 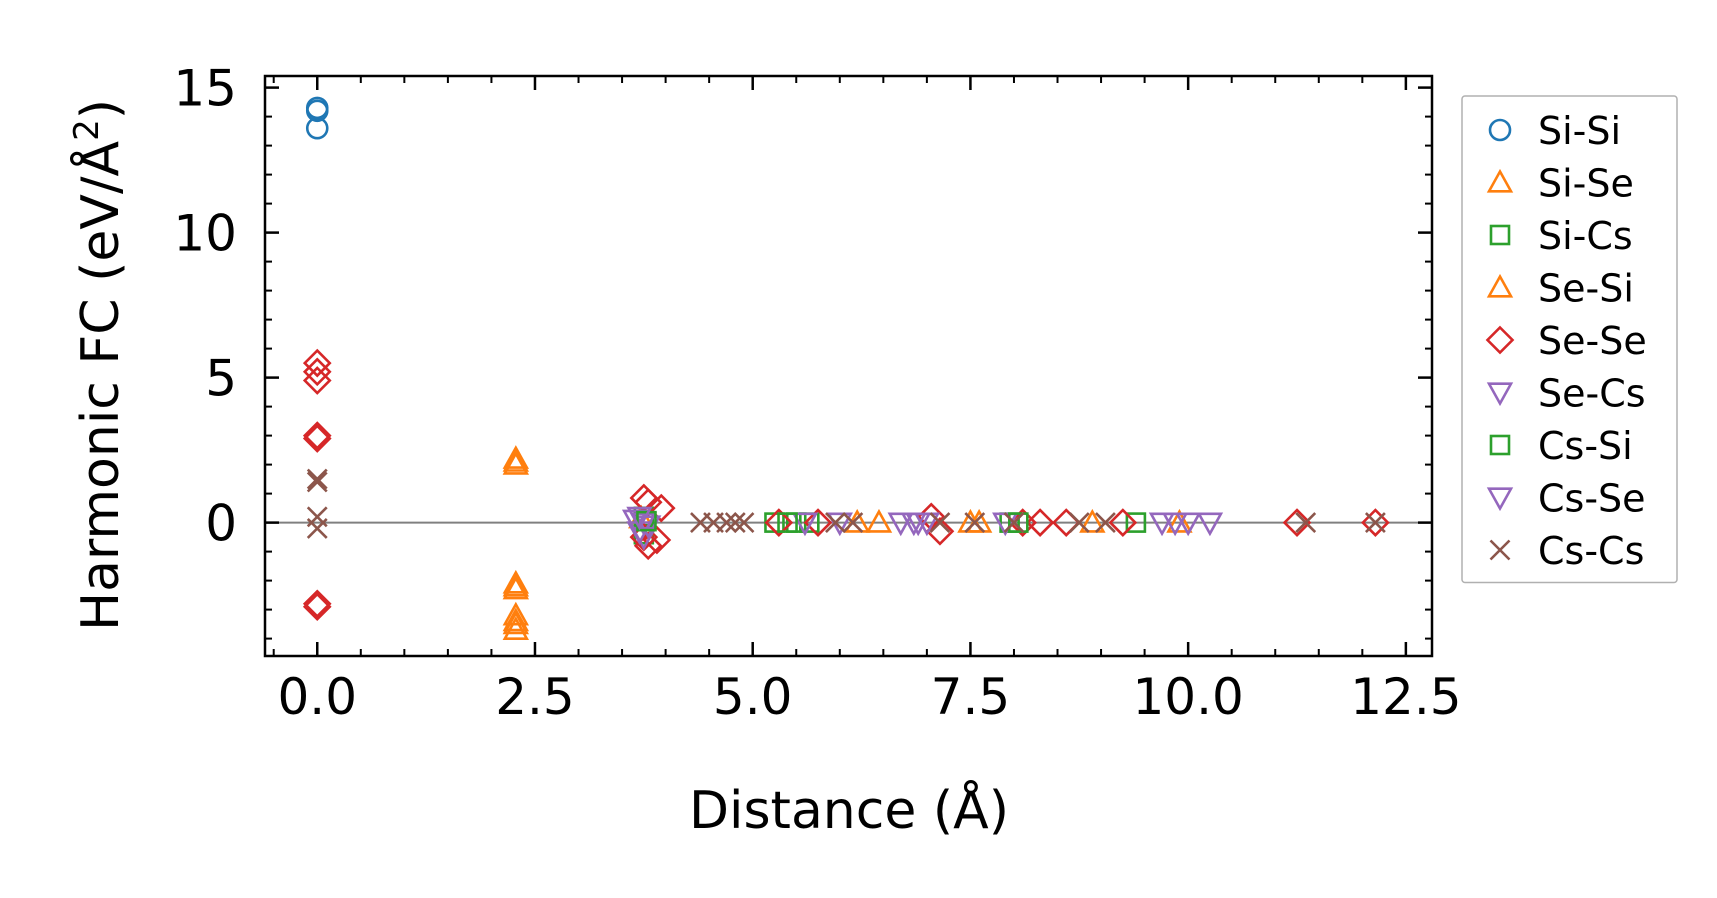 What do you see at coordinates (1591, 551) in the screenshot?
I see `legend-label: Cs-Cs` at bounding box center [1591, 551].